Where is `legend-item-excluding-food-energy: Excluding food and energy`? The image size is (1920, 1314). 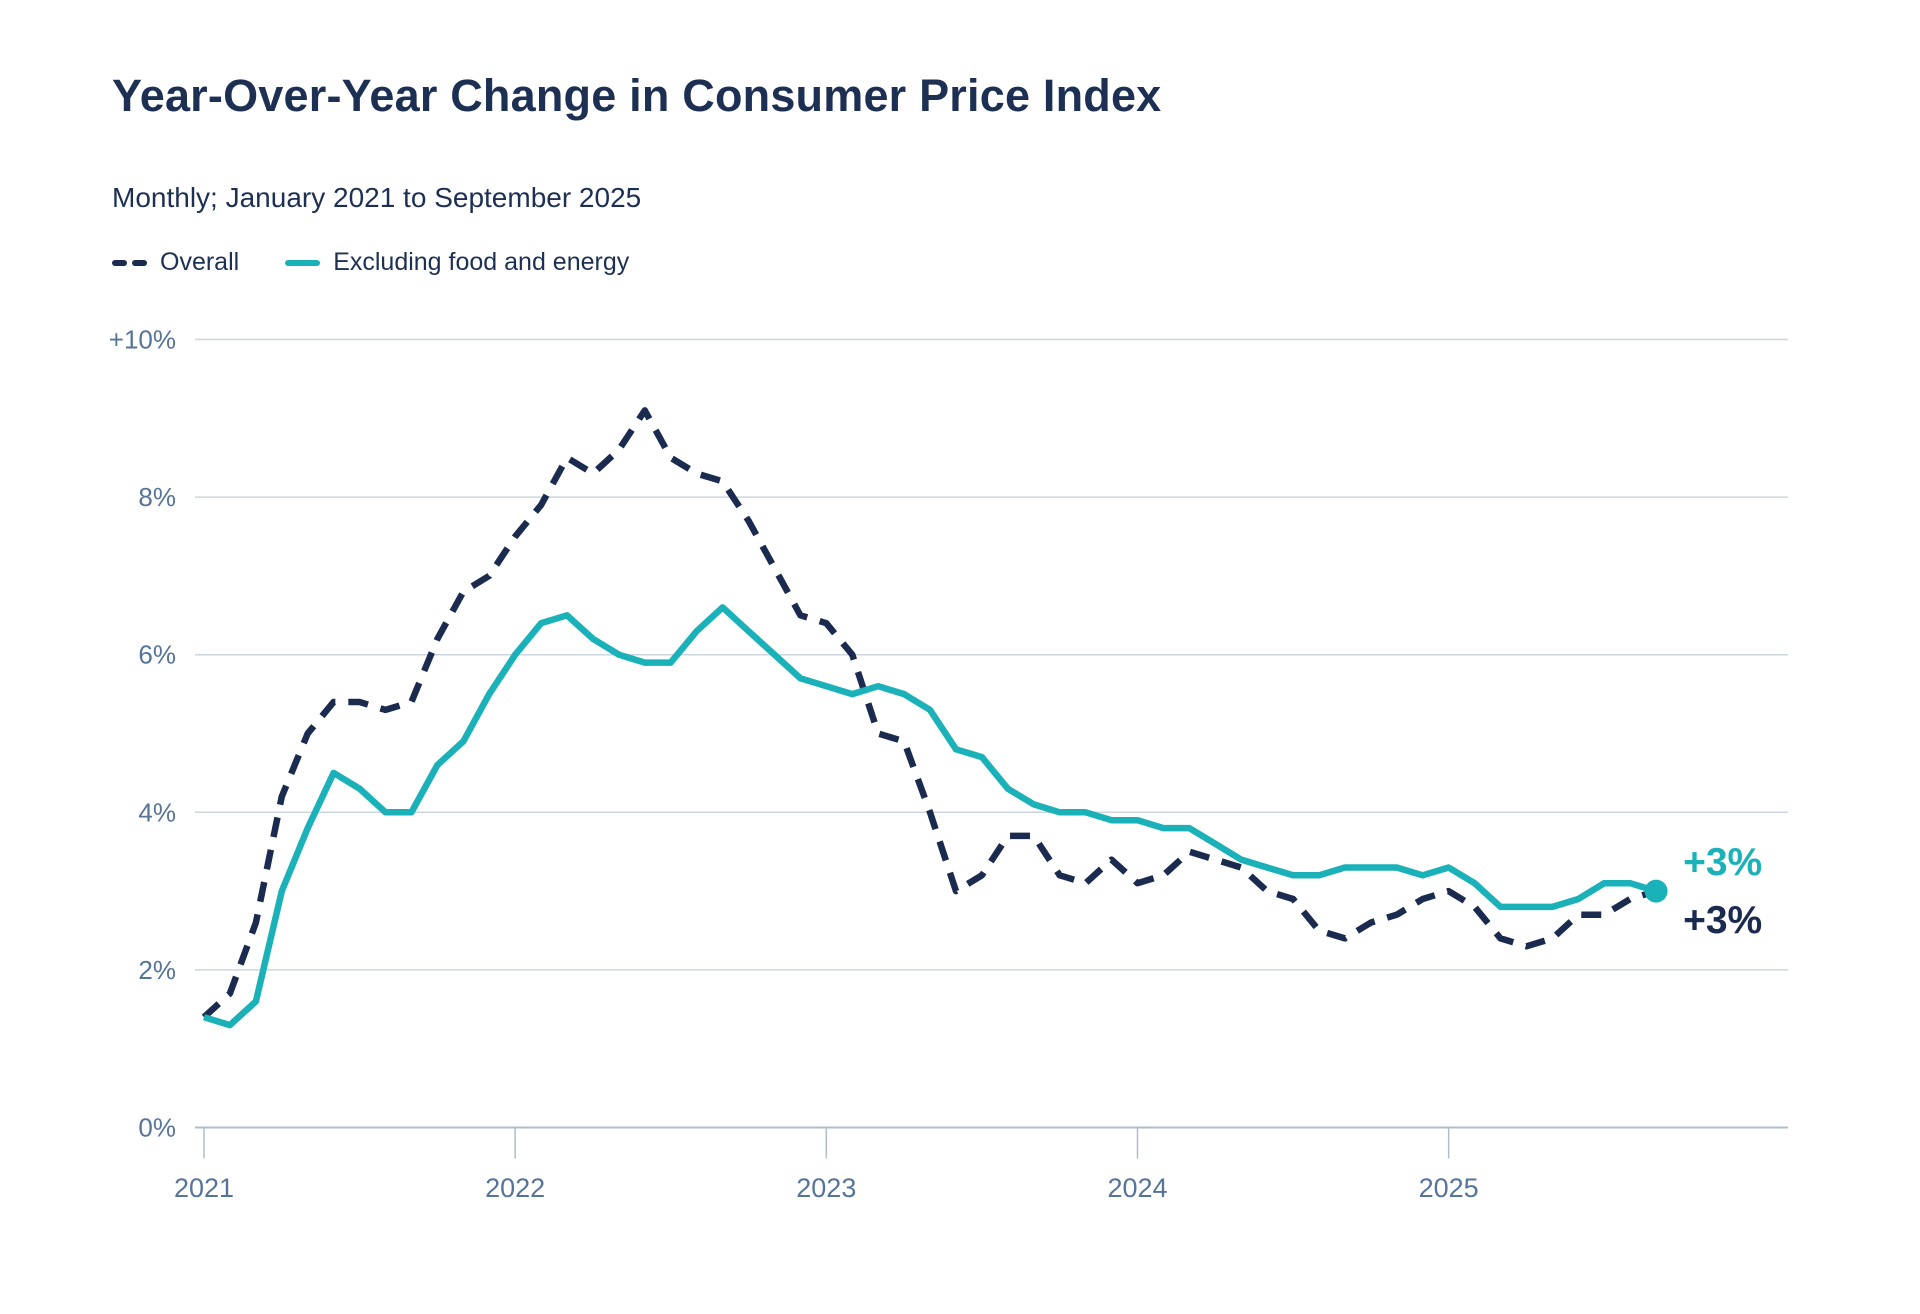
legend-item-excluding-food-energy: Excluding food and energy is located at coordinates (457, 262).